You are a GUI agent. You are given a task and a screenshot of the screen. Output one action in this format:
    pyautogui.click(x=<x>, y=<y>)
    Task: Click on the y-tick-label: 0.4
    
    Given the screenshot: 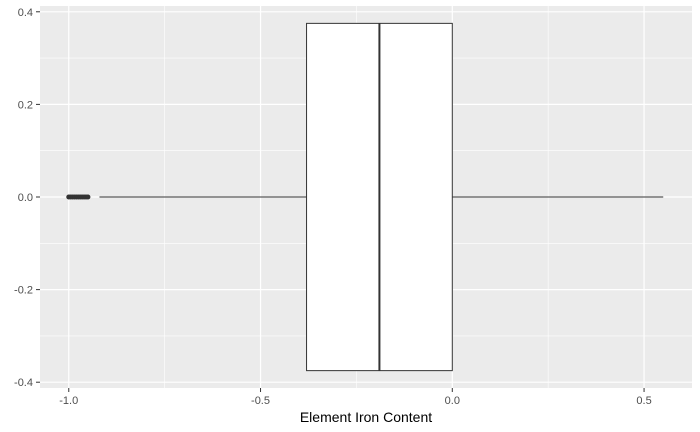 What is the action you would take?
    pyautogui.click(x=25, y=13)
    